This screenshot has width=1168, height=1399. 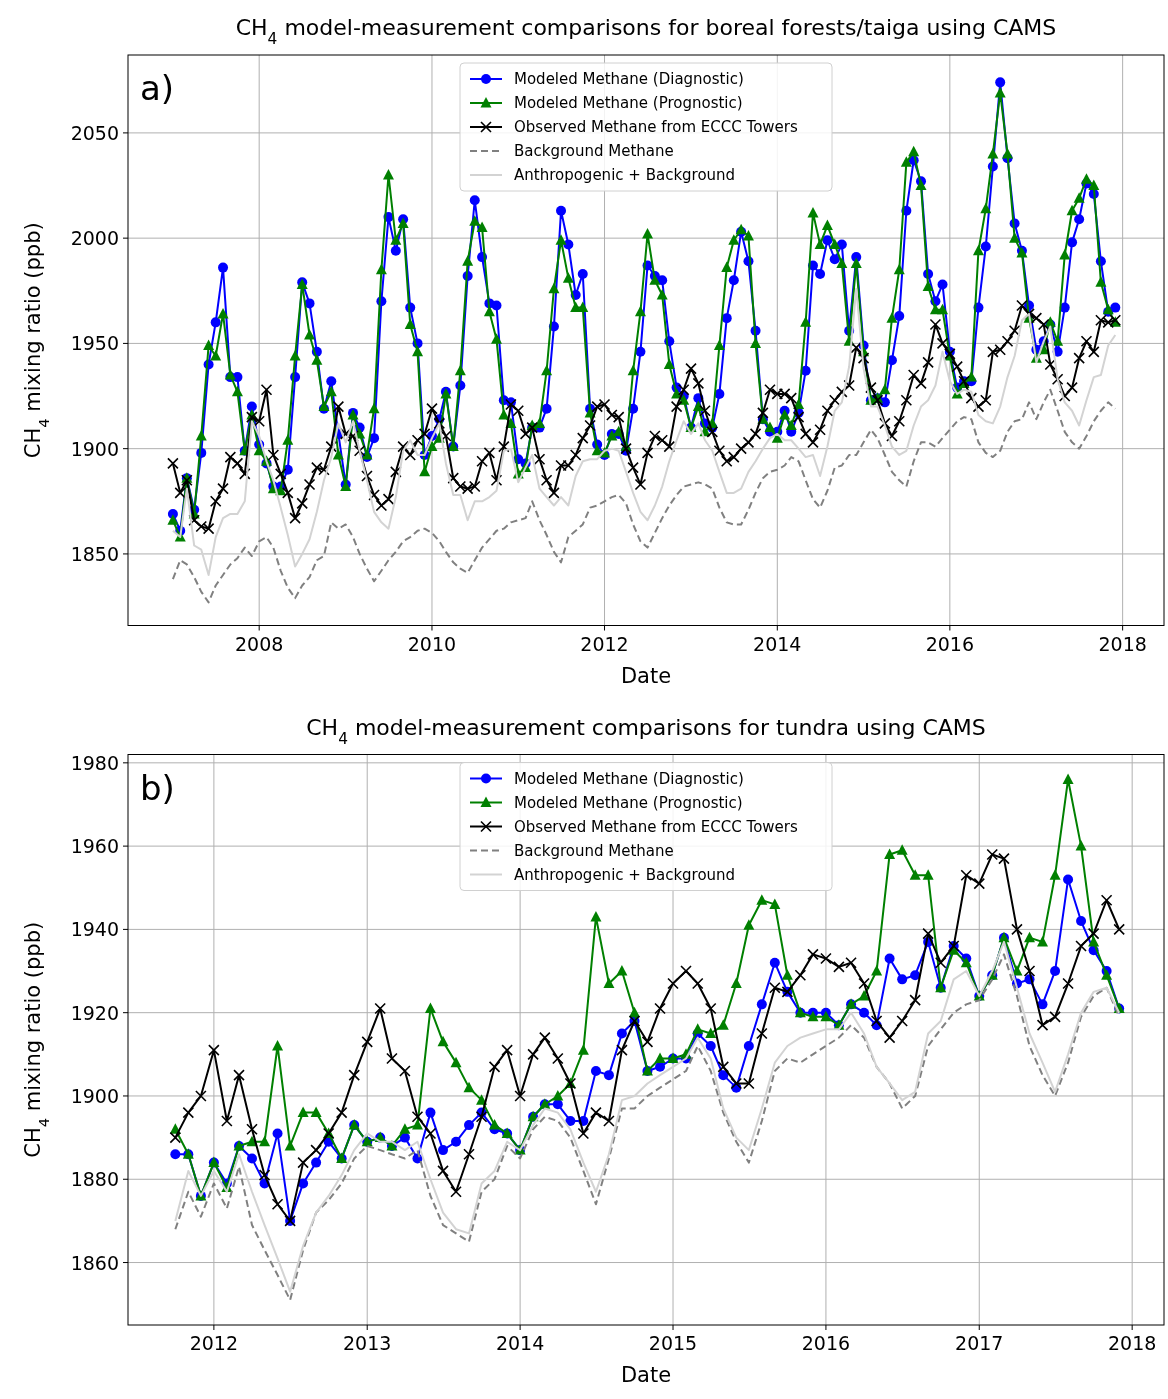 What do you see at coordinates (367, 1343) in the screenshot?
I see `x-tick-label: 2013` at bounding box center [367, 1343].